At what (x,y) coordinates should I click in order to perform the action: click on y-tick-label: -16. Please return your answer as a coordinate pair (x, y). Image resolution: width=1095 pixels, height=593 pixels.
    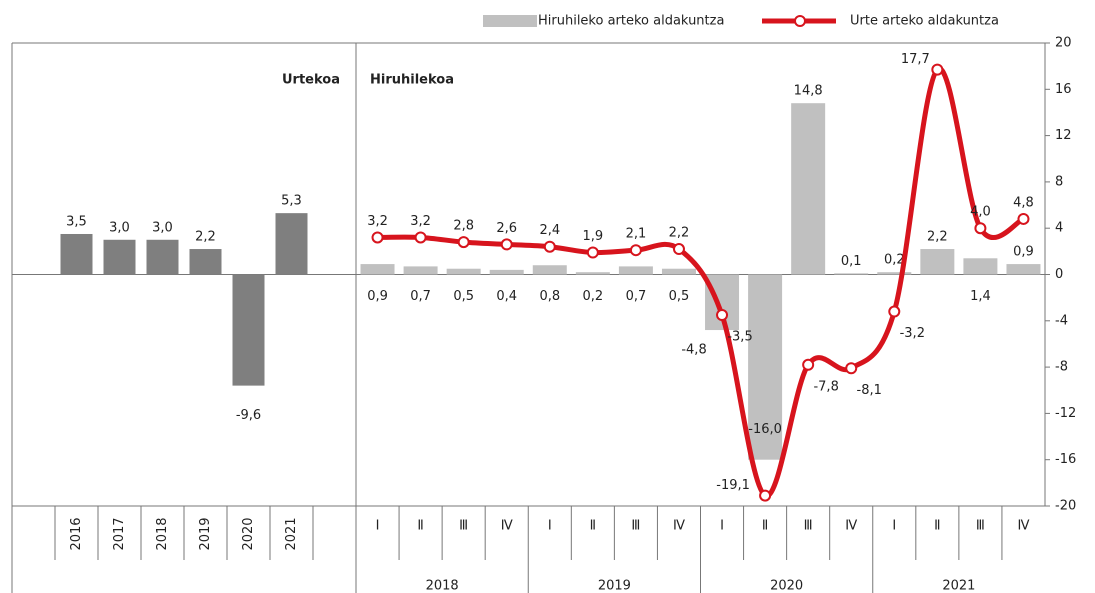
    Looking at the image, I should click on (1065, 459).